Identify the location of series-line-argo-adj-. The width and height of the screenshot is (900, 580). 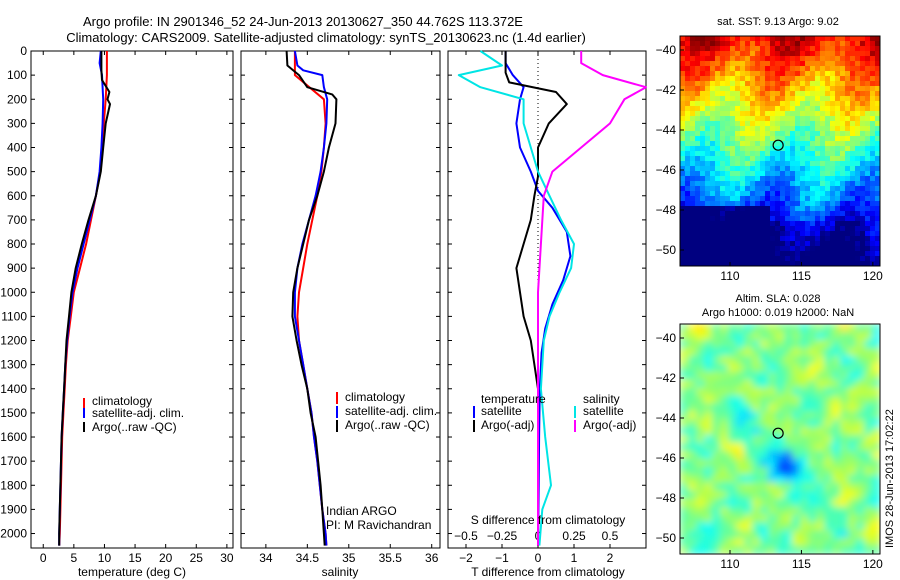
(592, 298).